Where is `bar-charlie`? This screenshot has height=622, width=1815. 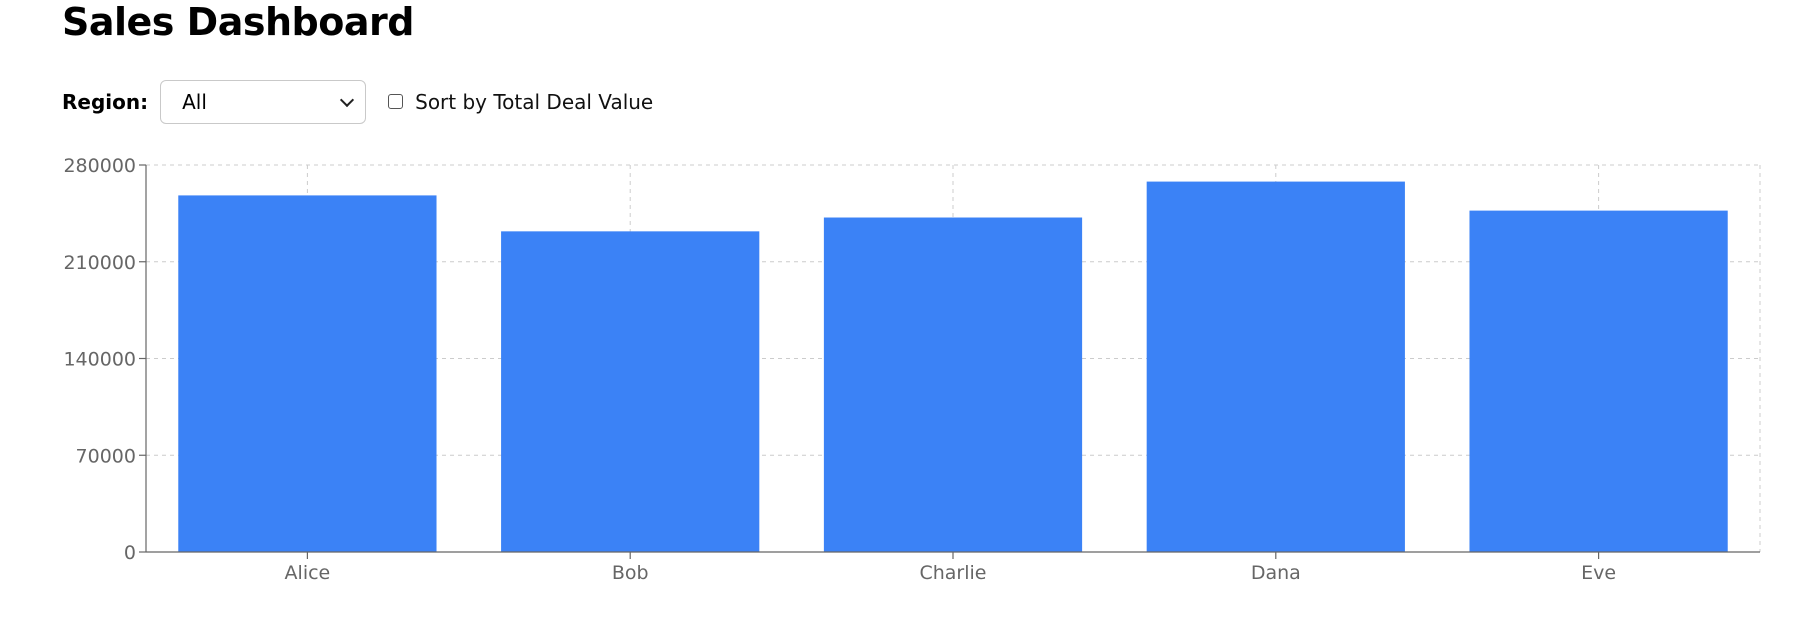
bar-charlie is located at coordinates (953, 384).